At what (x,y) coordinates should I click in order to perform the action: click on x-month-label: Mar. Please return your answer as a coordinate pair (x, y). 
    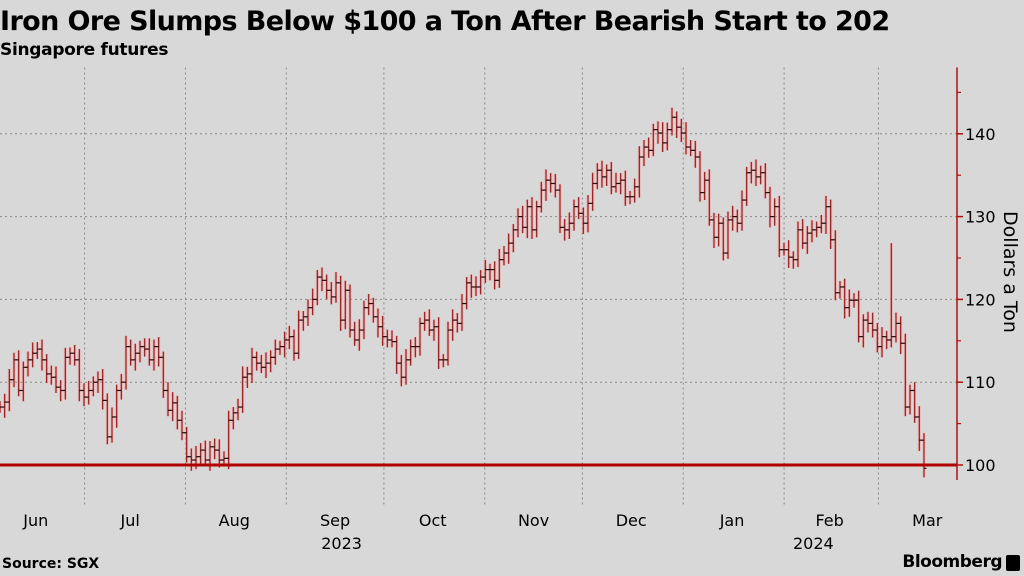
    Looking at the image, I should click on (927, 520).